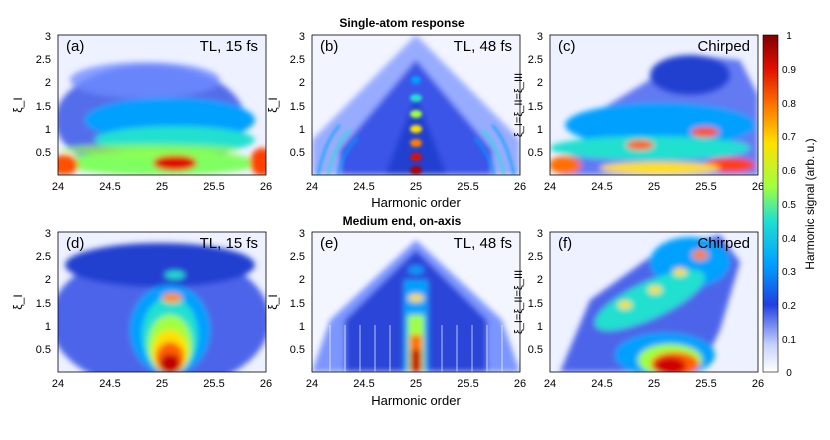 This screenshot has height=440, width=830. I want to click on panel-b-ytick: 2.5, so click(297, 60).